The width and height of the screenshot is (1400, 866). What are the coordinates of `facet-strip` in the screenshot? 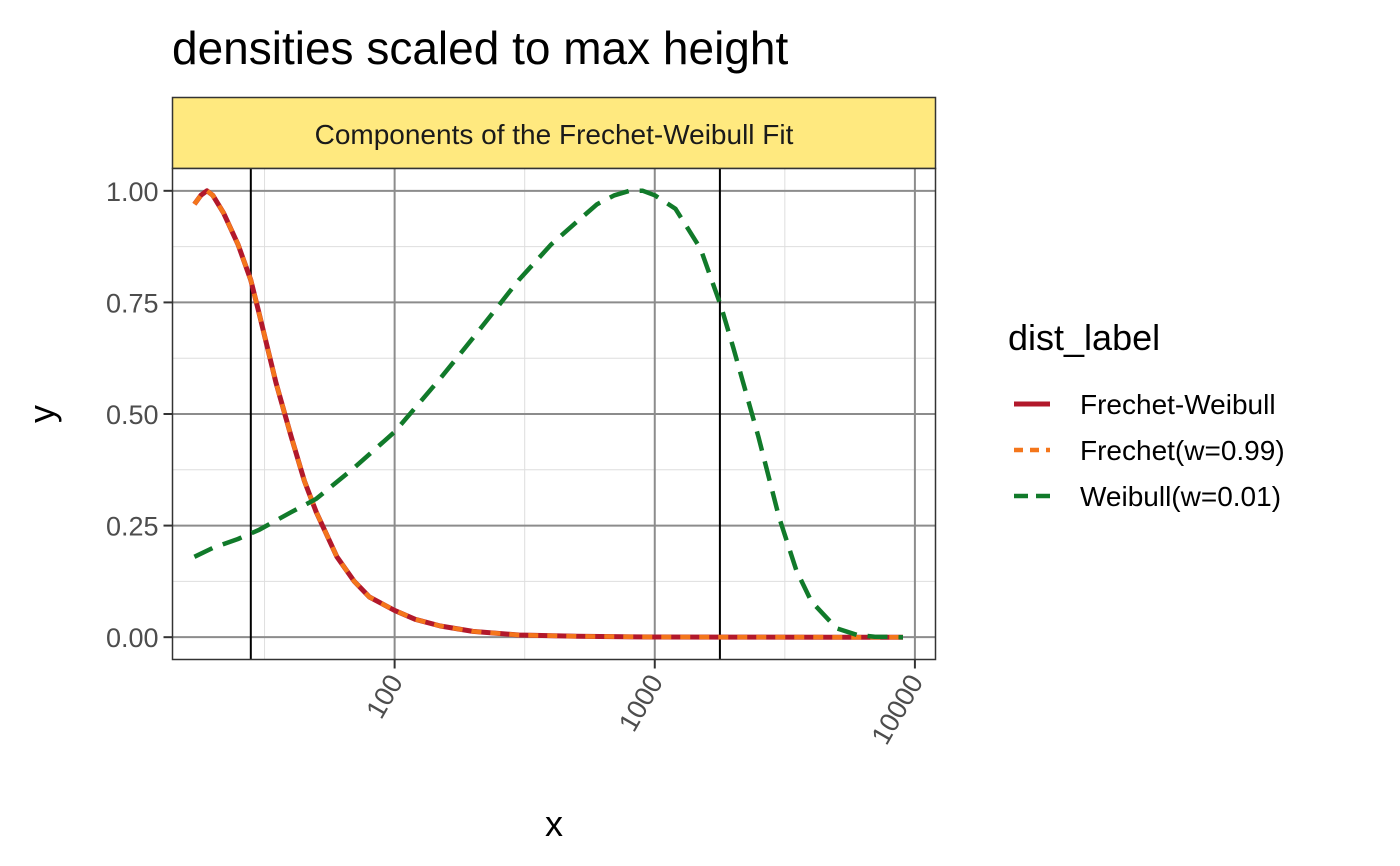 It's located at (554, 133).